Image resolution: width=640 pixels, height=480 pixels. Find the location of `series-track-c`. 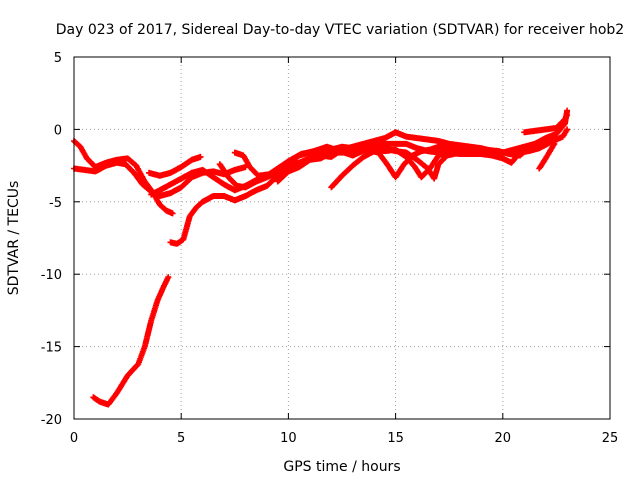

series-track-c is located at coordinates (175, 166).